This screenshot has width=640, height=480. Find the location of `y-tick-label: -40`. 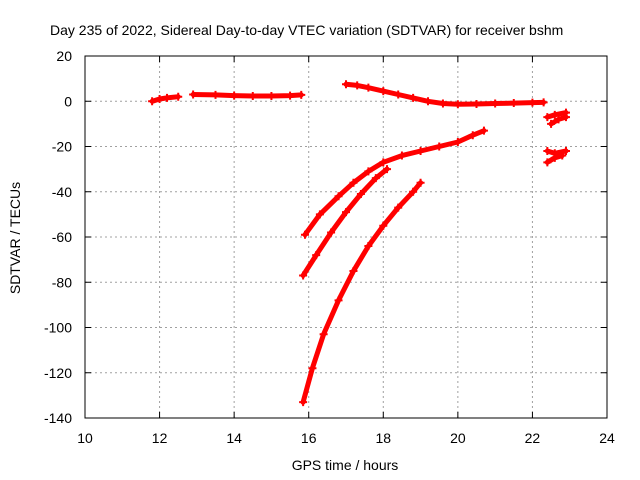

y-tick-label: -40 is located at coordinates (62, 192).